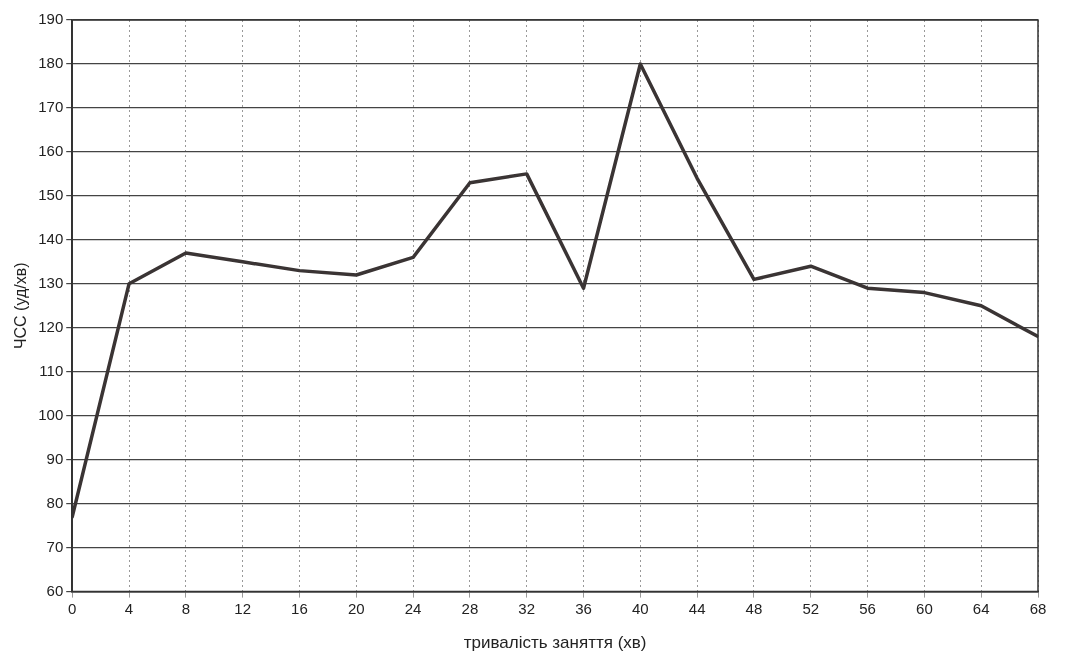  I want to click on x-tick-label: 4, so click(129, 608).